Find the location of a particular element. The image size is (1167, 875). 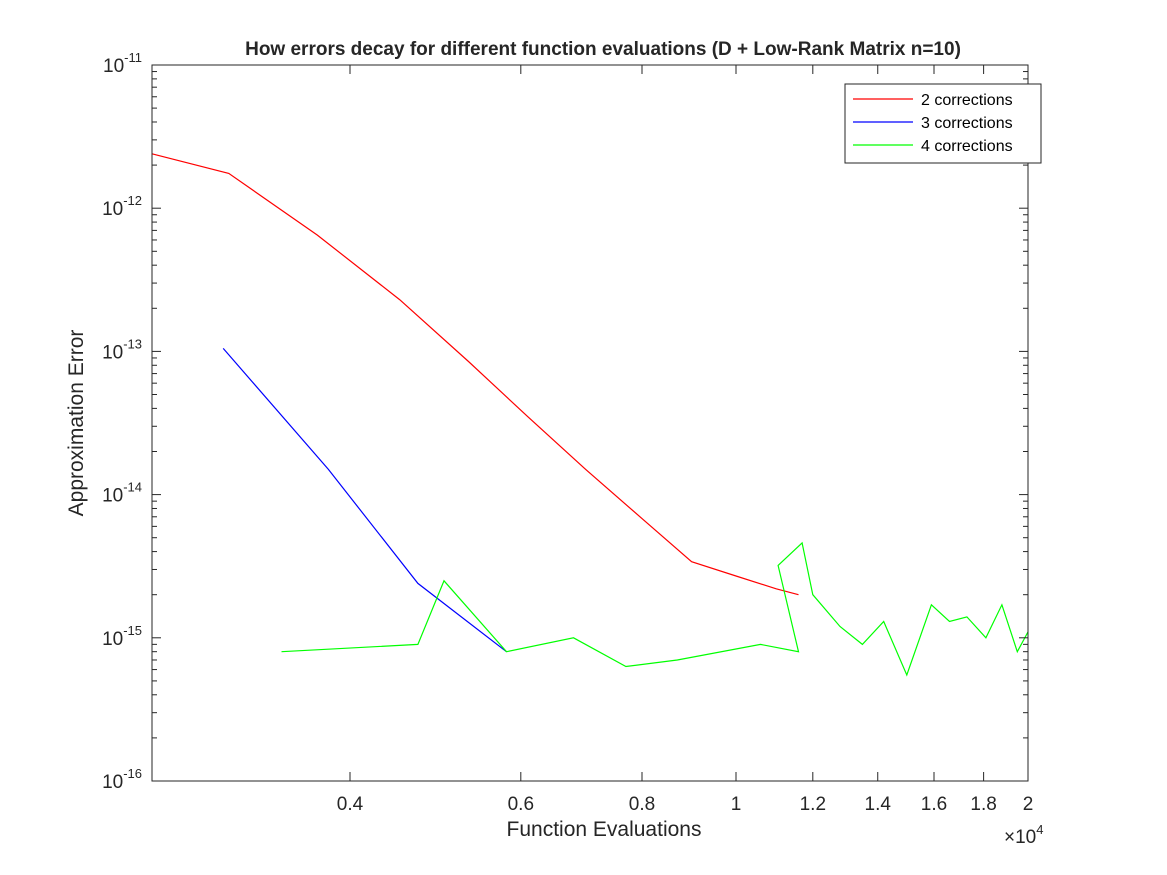

x-multiplier-exponent: 4 is located at coordinates (1039, 829).